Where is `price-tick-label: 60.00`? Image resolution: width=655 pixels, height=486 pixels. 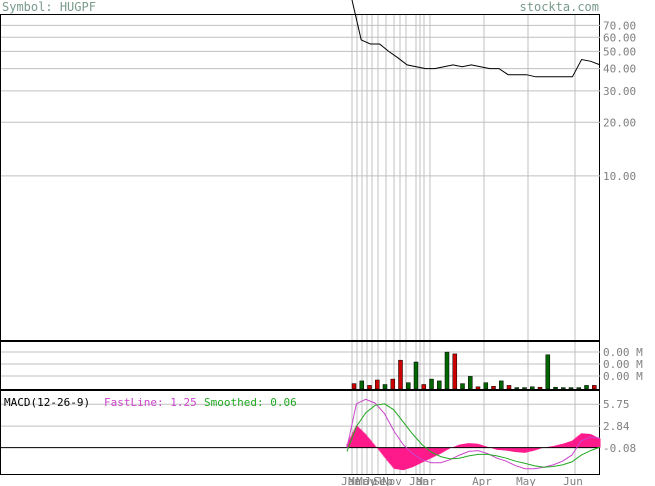
price-tick-label: 60.00 is located at coordinates (619, 37).